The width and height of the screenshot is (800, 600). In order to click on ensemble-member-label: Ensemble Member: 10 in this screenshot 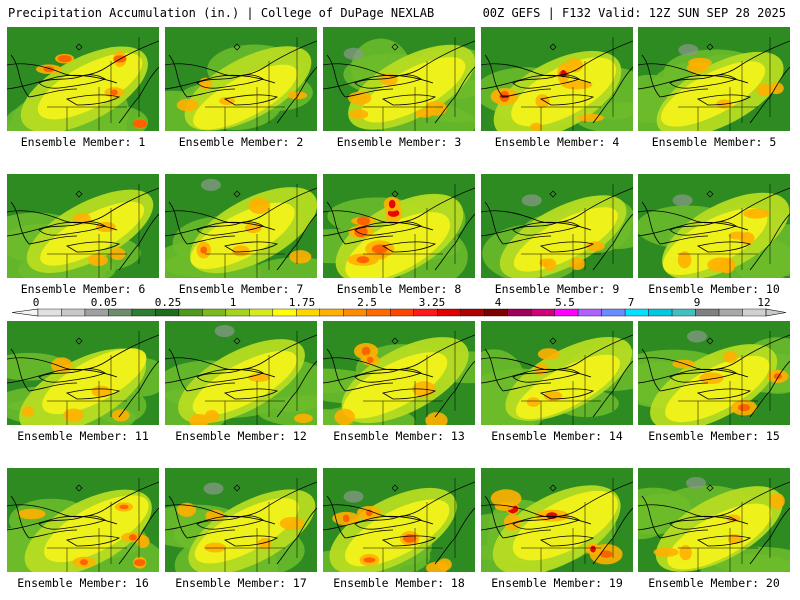, I will do `click(714, 289)`.